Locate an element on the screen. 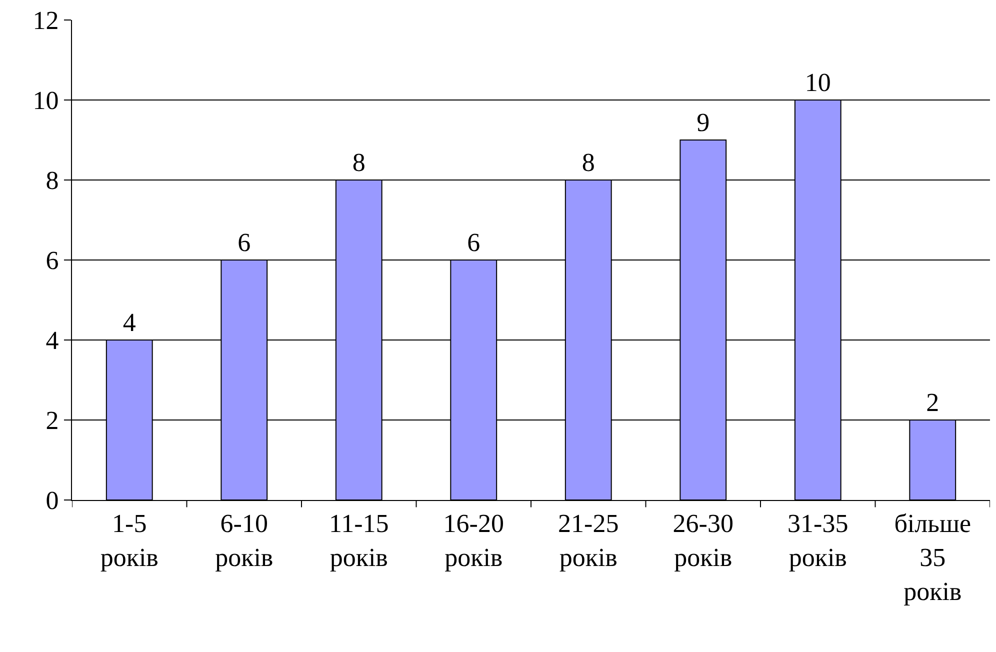 Image resolution: width=996 pixels, height=652 pixels. x-tick-label: 6-10 років is located at coordinates (244, 540).